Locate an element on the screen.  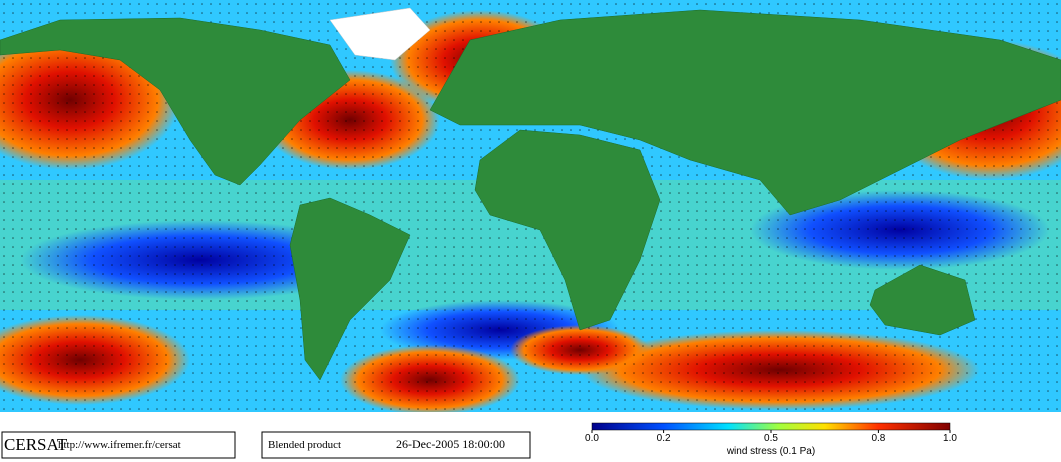
colorbar-label: wind stress (0.1 Pa) is located at coordinates (770, 451).